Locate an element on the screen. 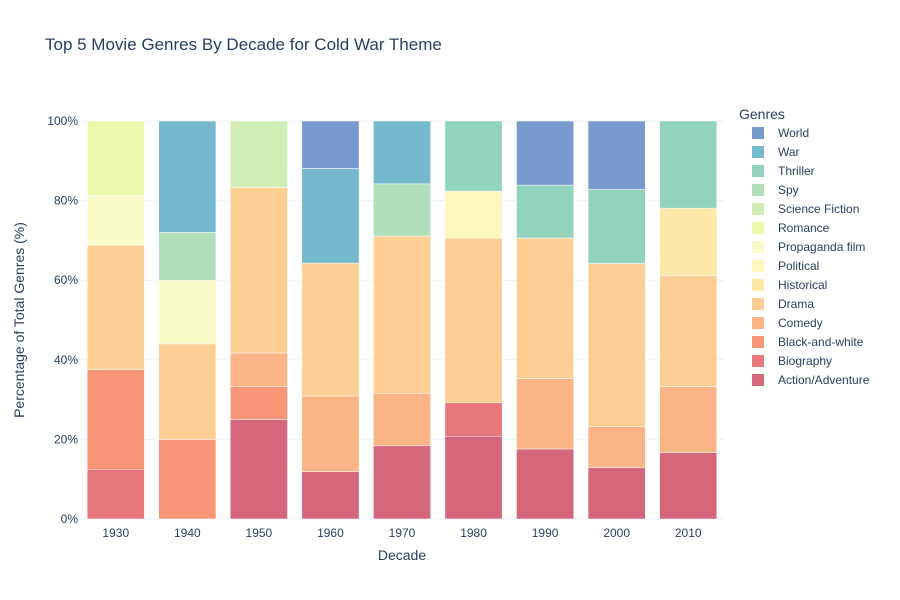 The image size is (900, 600). legend-entry: Thriller is located at coordinates (796, 171).